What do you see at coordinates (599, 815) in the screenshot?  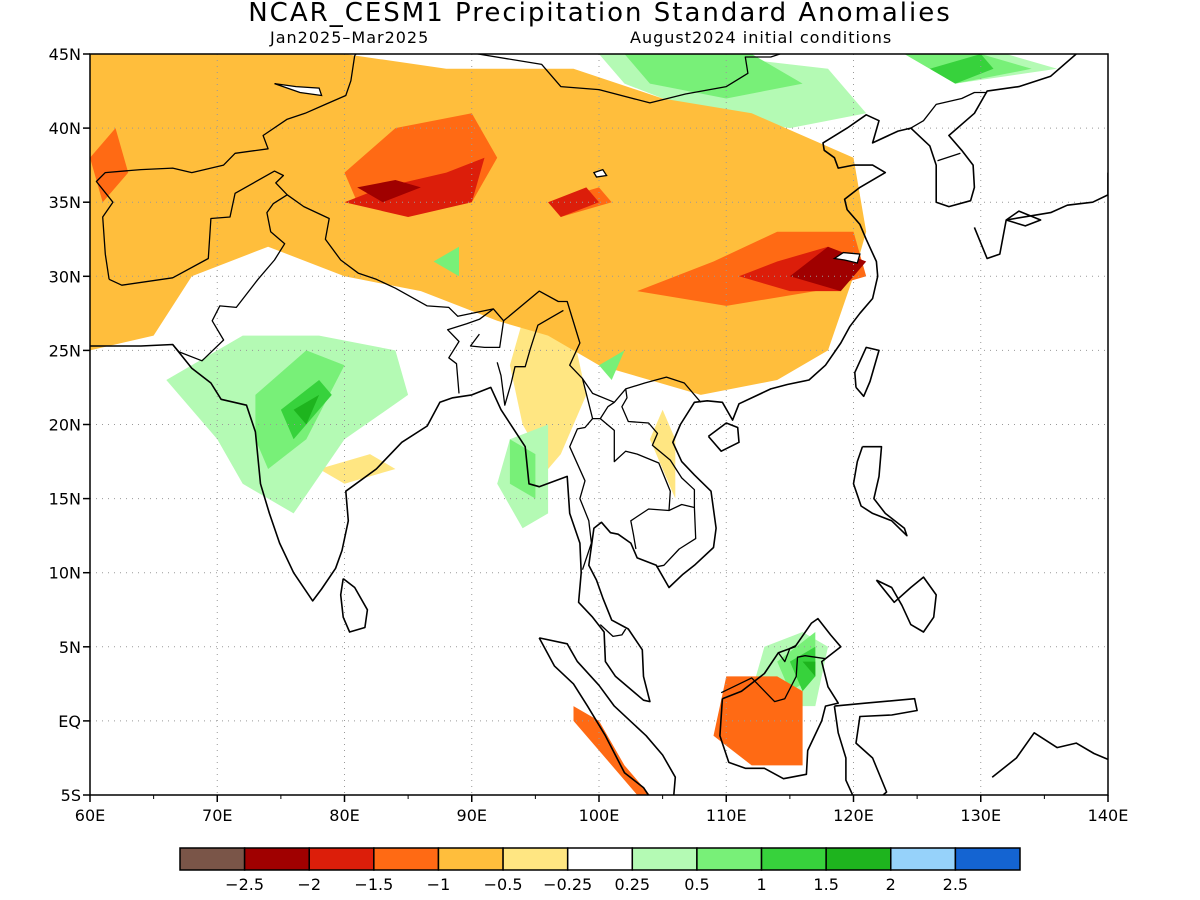 I see `lon-tick-label: 100E` at bounding box center [599, 815].